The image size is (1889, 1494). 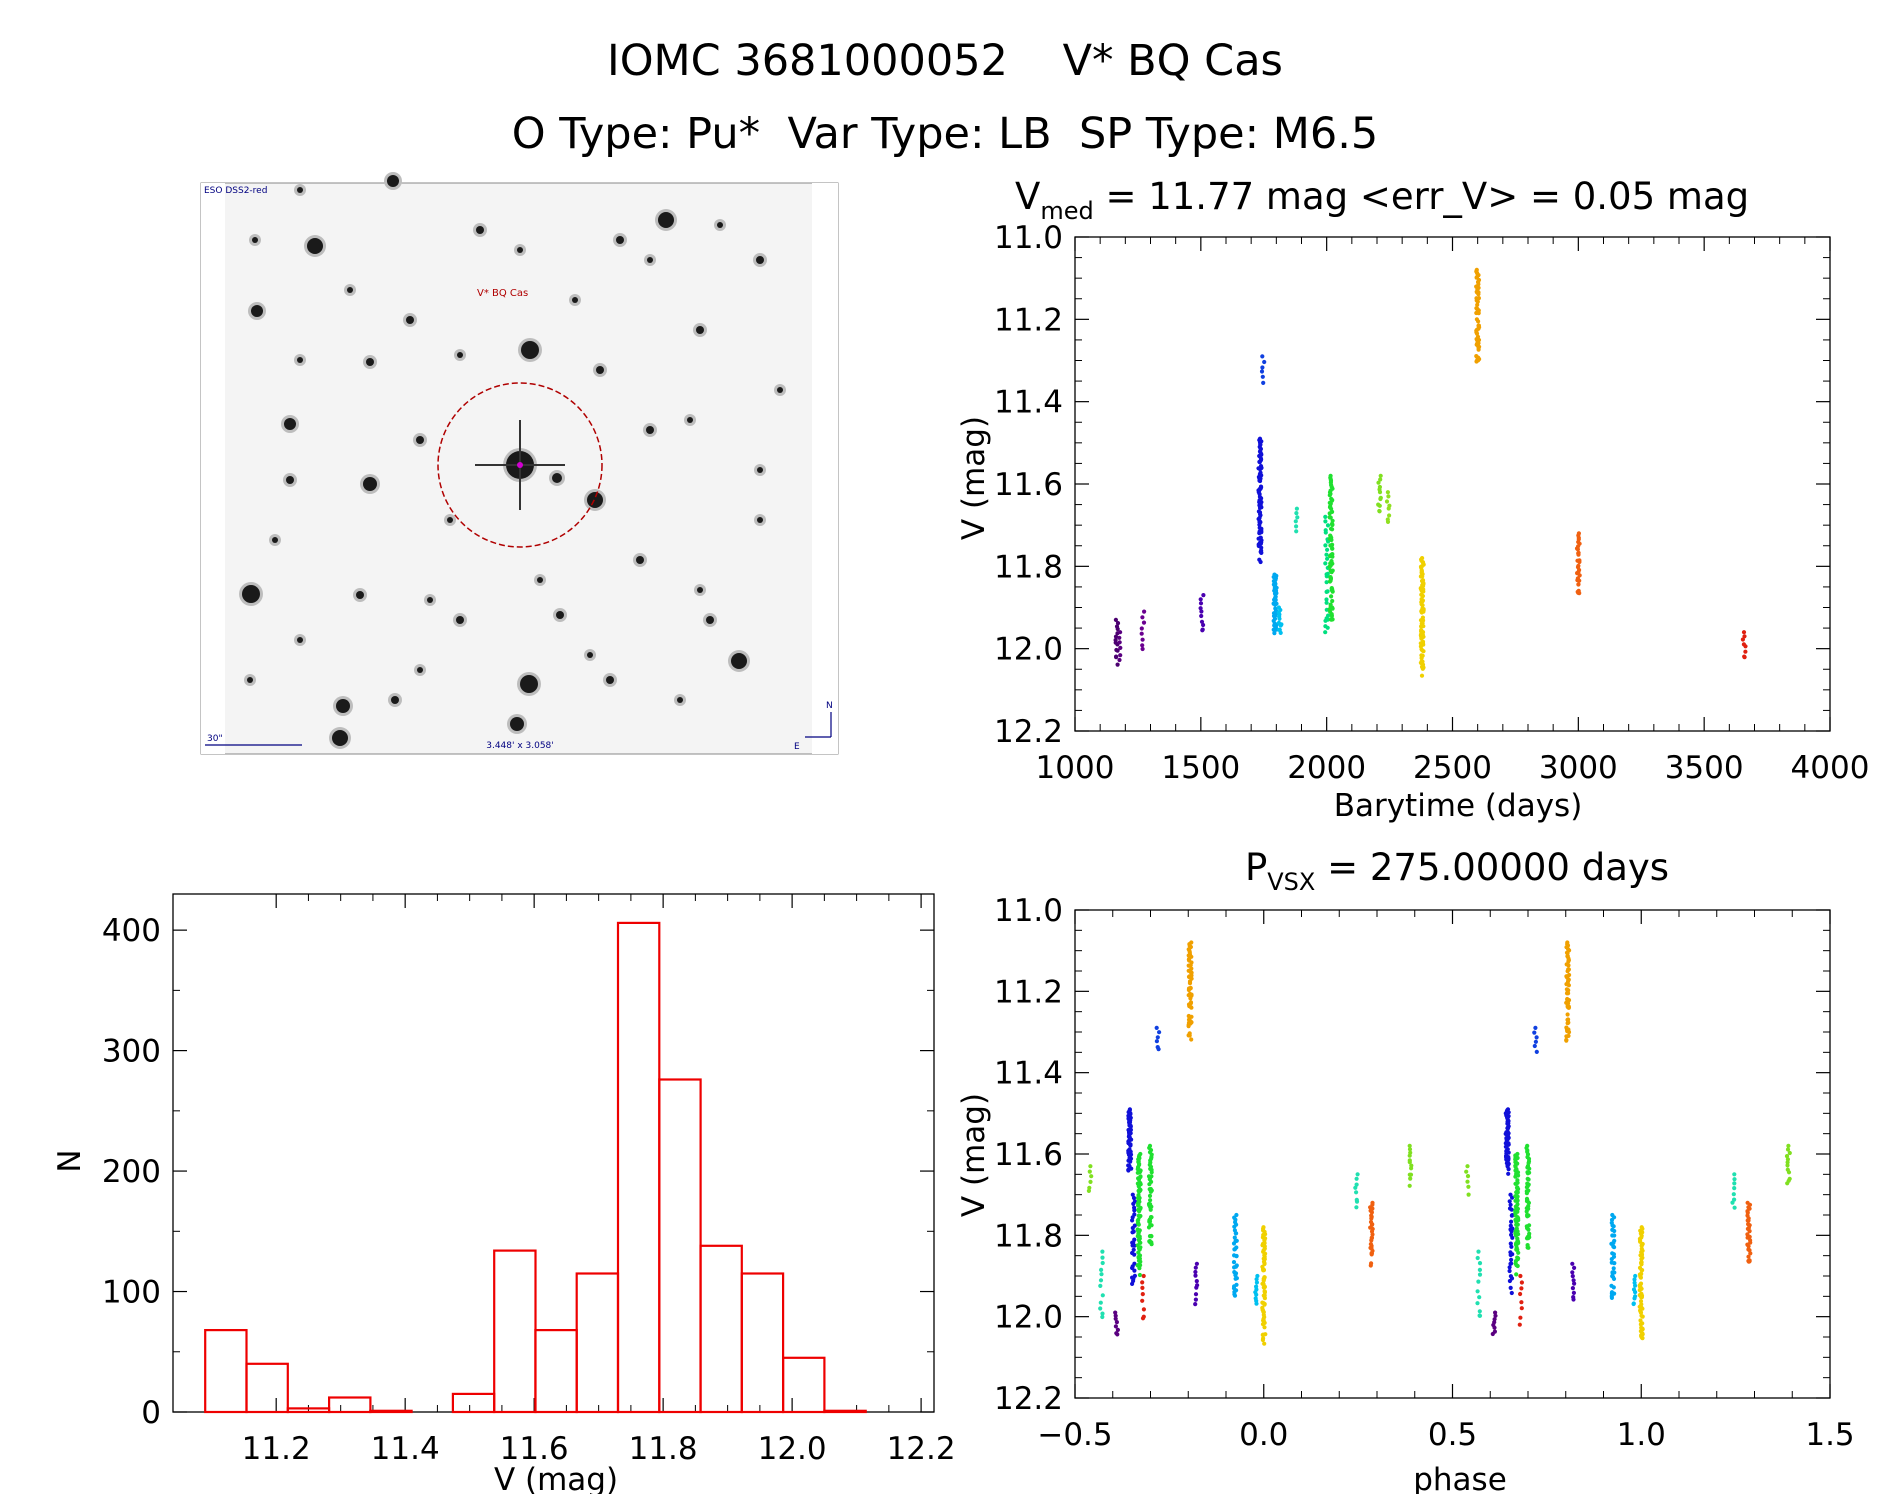 What do you see at coordinates (276, 1449) in the screenshot?
I see `x-tick-label: 11.2` at bounding box center [276, 1449].